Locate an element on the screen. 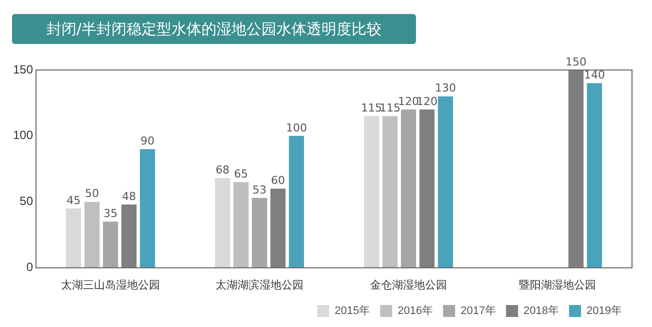 The width and height of the screenshot is (652, 327). x-tick-label: 太湖湖滨湿地公园 is located at coordinates (260, 285).